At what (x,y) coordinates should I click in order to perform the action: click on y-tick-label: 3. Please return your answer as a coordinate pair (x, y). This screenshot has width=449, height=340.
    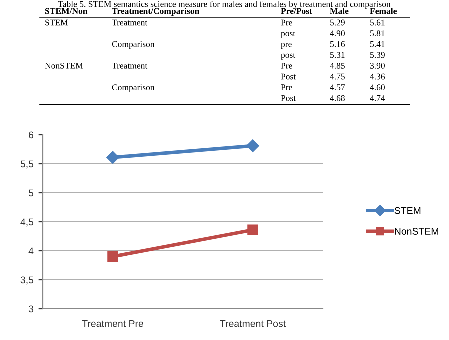
    Looking at the image, I should click on (31, 309).